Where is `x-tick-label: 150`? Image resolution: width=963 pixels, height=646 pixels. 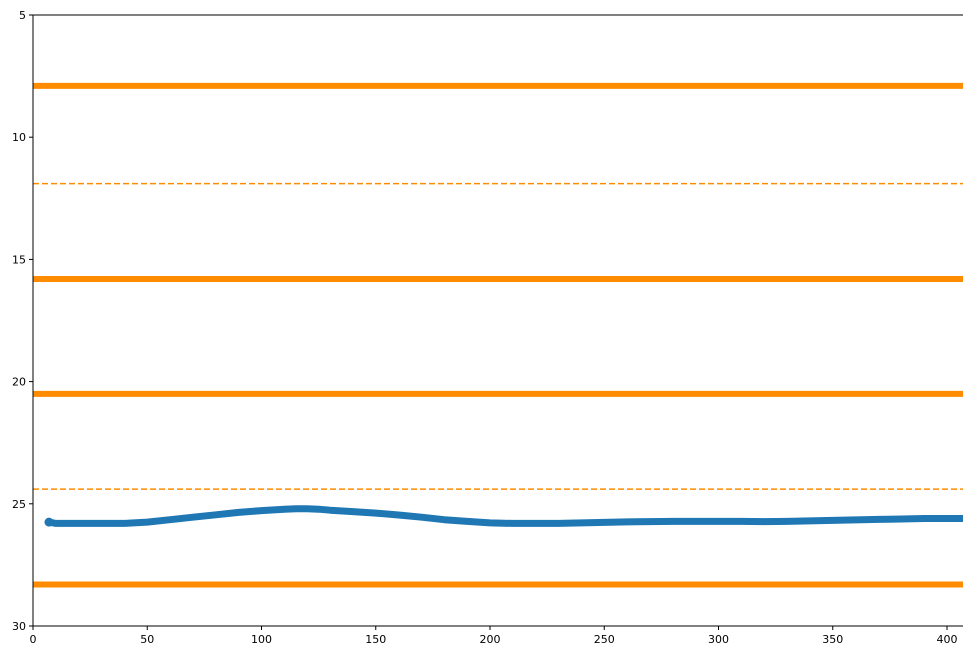
x-tick-label: 150 is located at coordinates (375, 639).